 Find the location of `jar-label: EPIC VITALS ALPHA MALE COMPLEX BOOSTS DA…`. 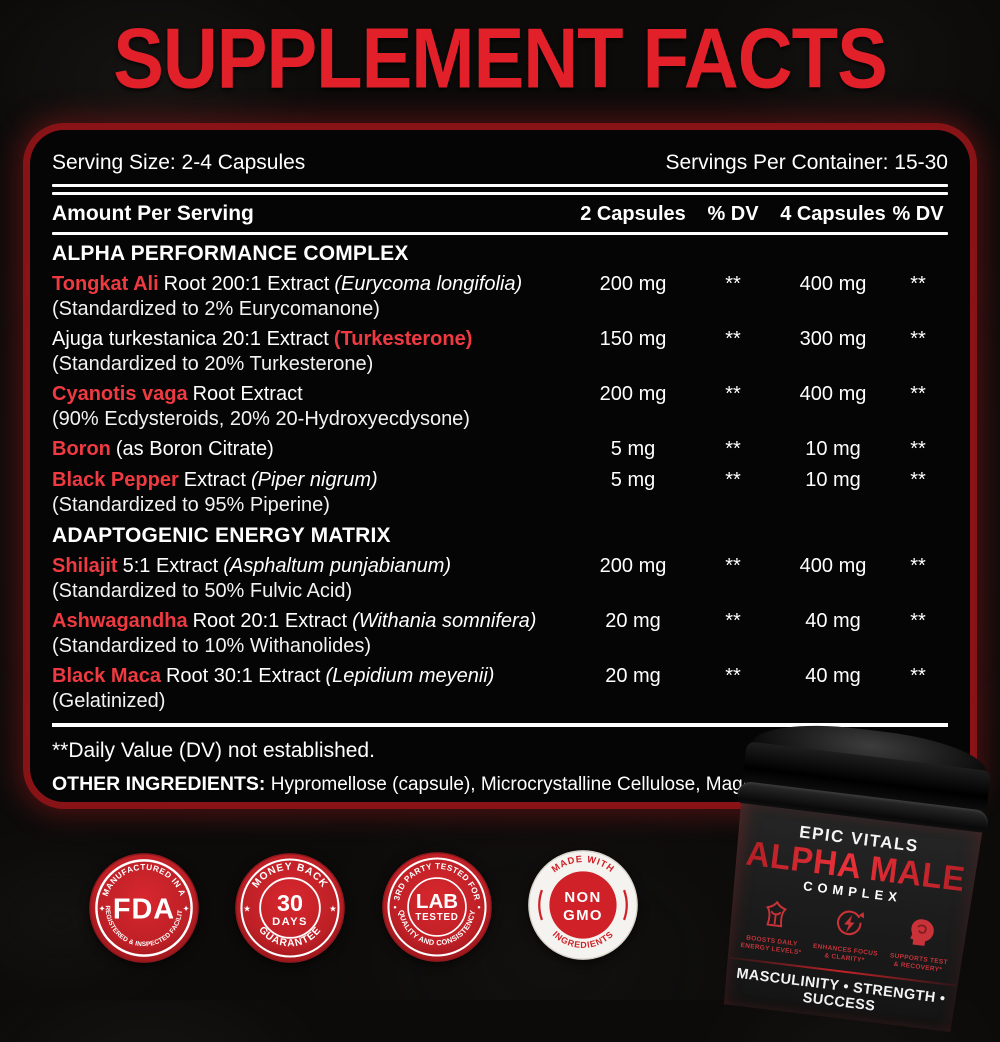

jar-label: EPIC VITALS ALPHA MALE COMPLEX BOOSTS DA… is located at coordinates (849, 918).